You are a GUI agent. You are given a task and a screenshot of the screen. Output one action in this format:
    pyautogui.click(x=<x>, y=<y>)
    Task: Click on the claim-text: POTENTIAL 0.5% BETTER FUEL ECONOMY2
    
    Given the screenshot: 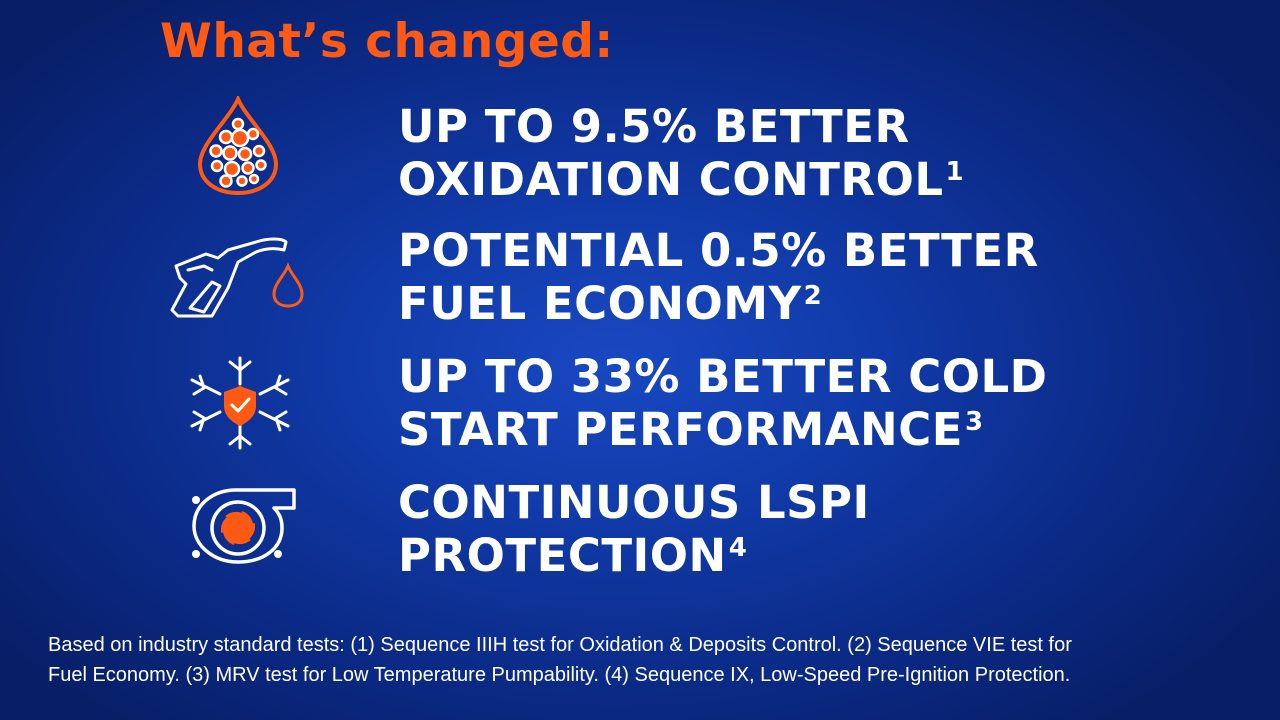 What is the action you would take?
    pyautogui.click(x=718, y=277)
    